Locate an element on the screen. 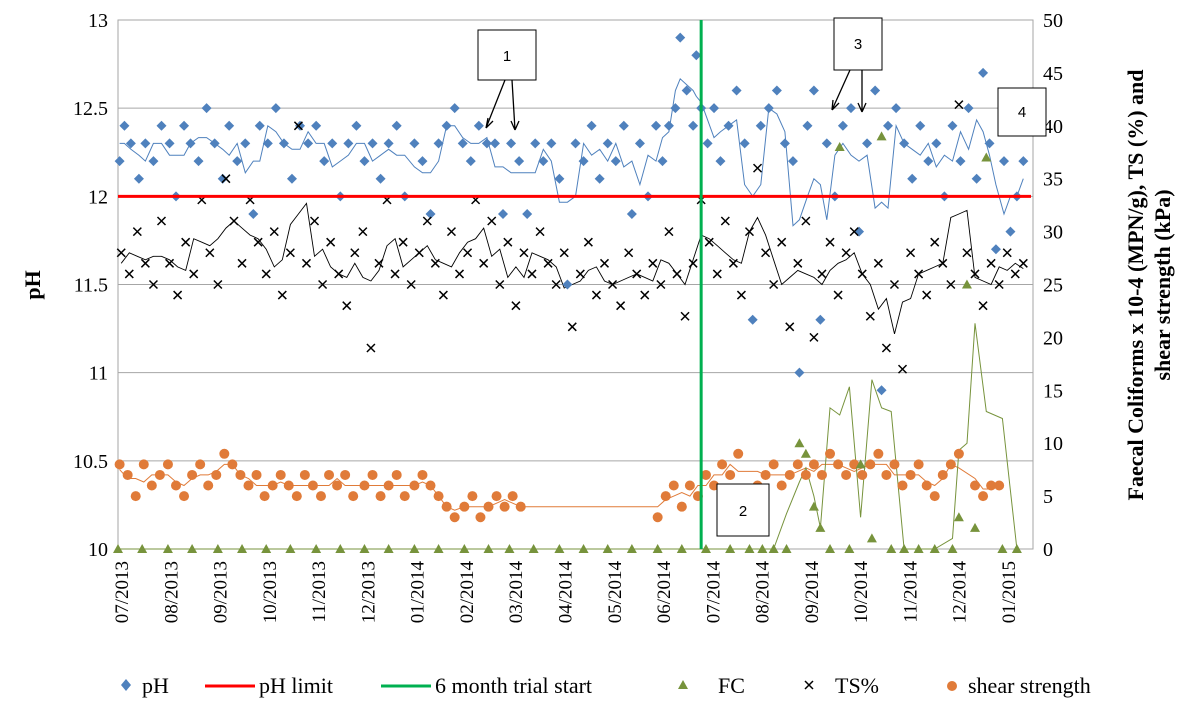  right-axis-ticks: 0 5 10 15 20 25 30 35 40 45 50 is located at coordinates (1053, 285).